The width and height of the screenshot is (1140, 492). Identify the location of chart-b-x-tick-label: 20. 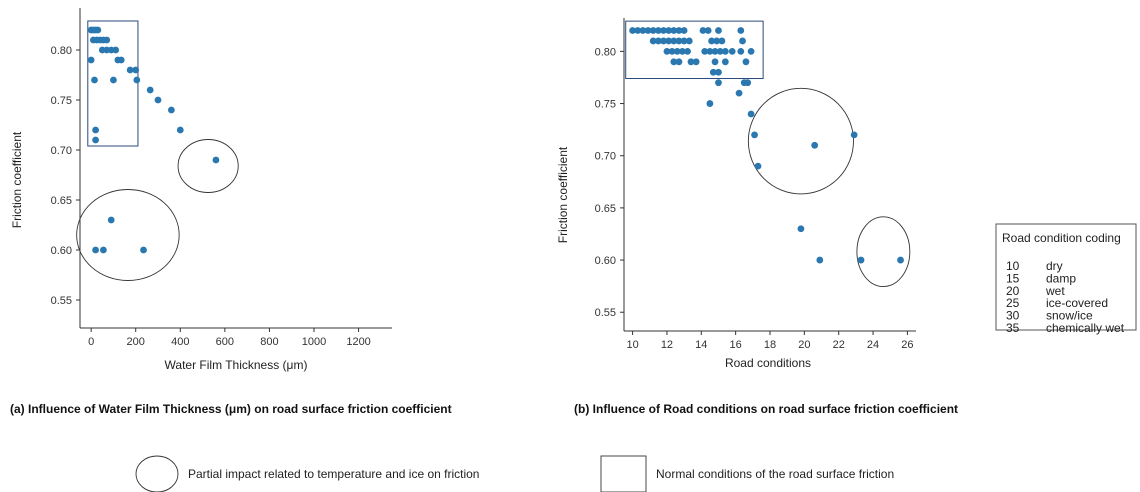
(804, 345).